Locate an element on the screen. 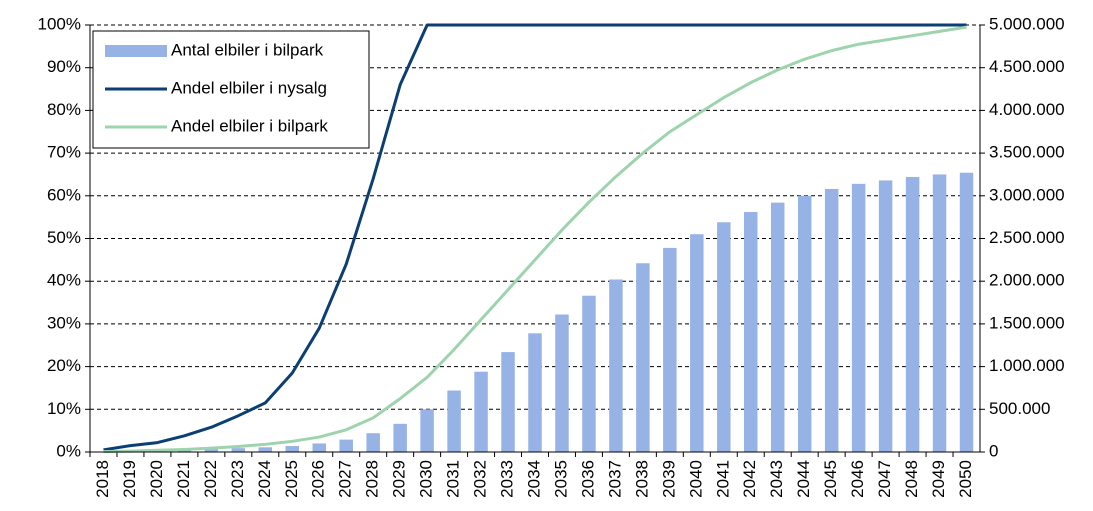  y2-tick-label: 1.000.000 is located at coordinates (1027, 365).